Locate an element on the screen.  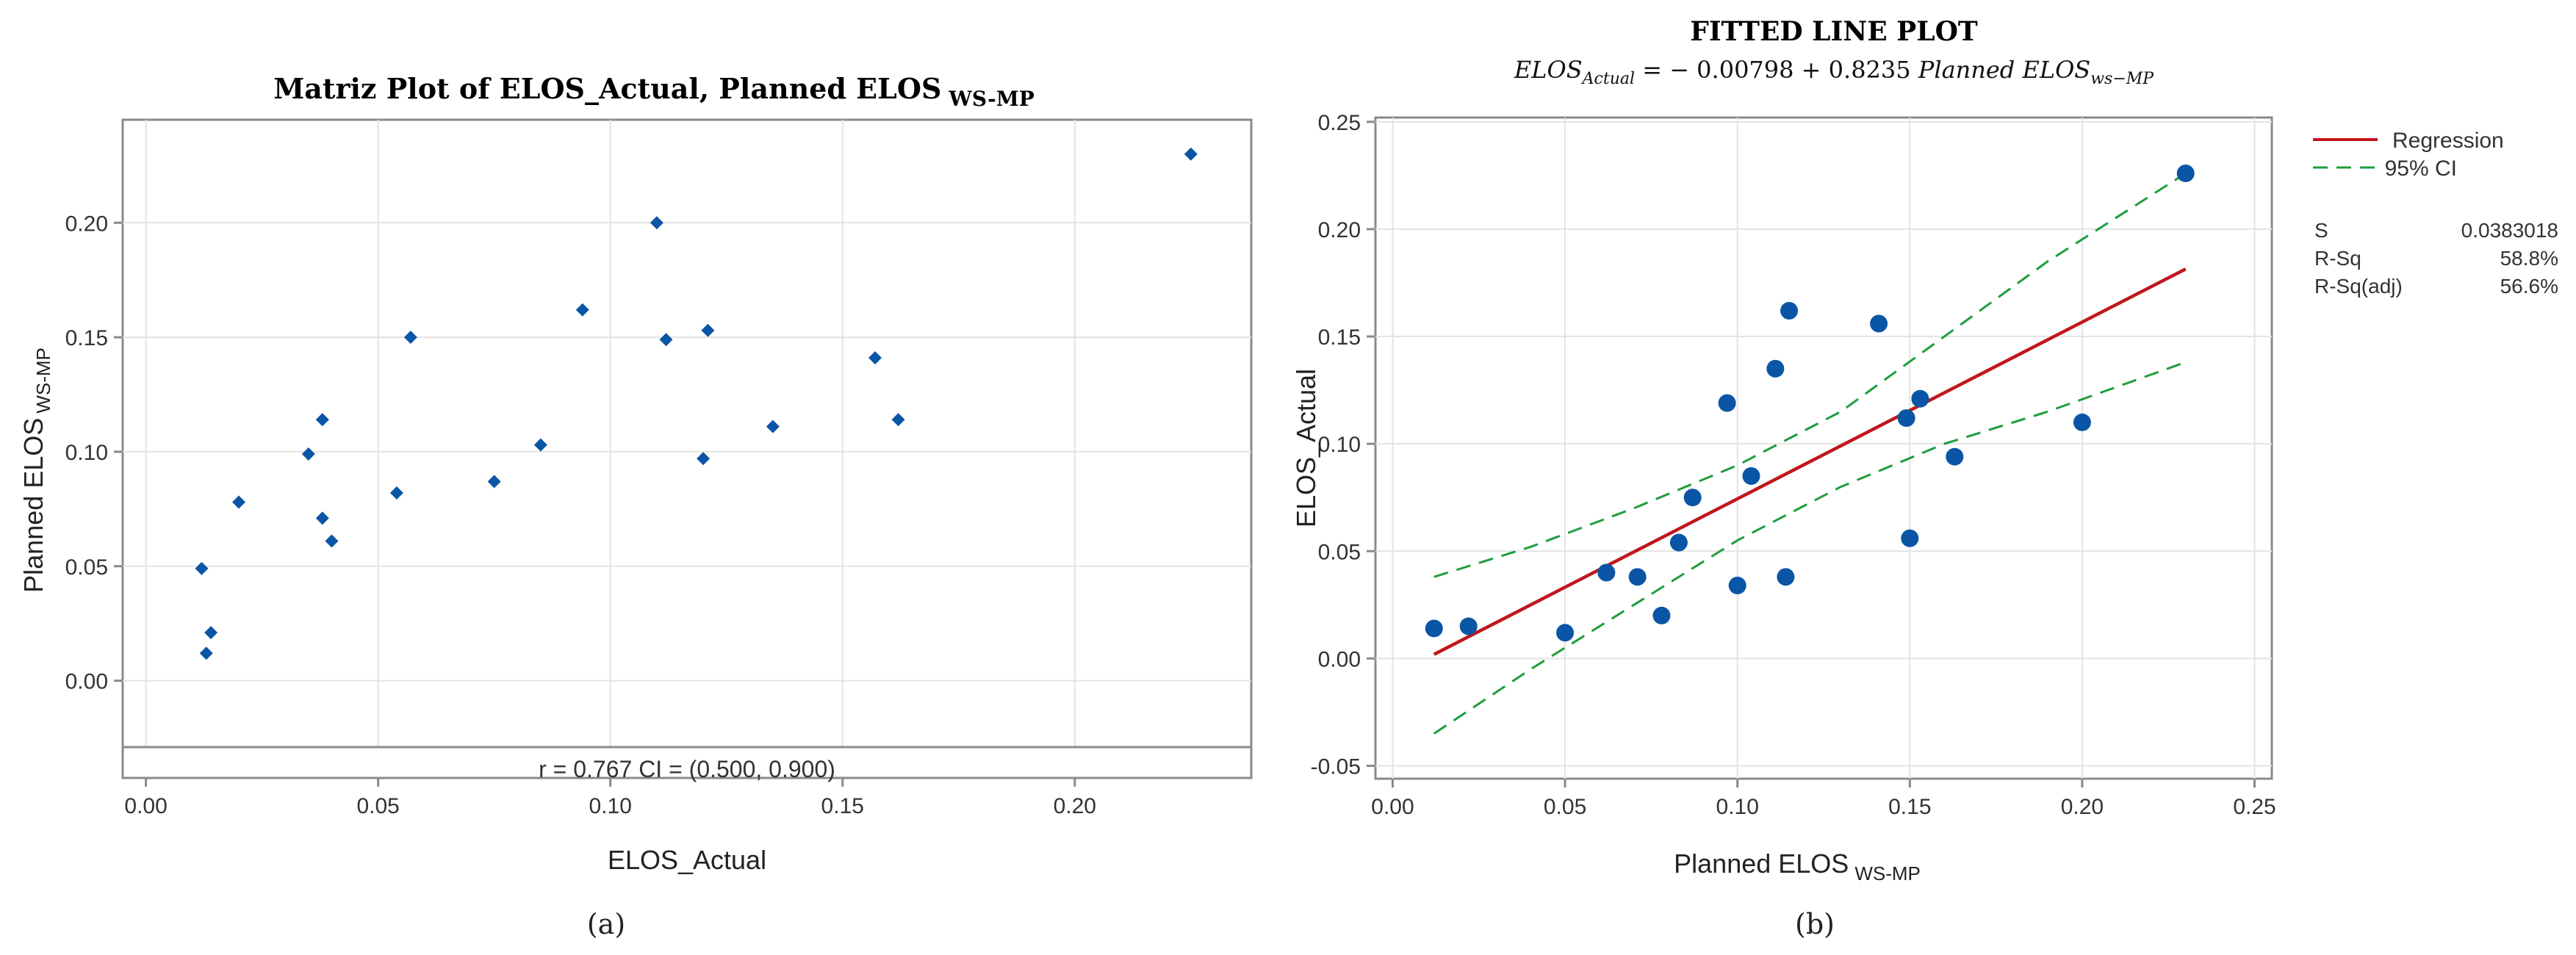
panel-b-y-tick-label: 0.20 is located at coordinates (1339, 230).